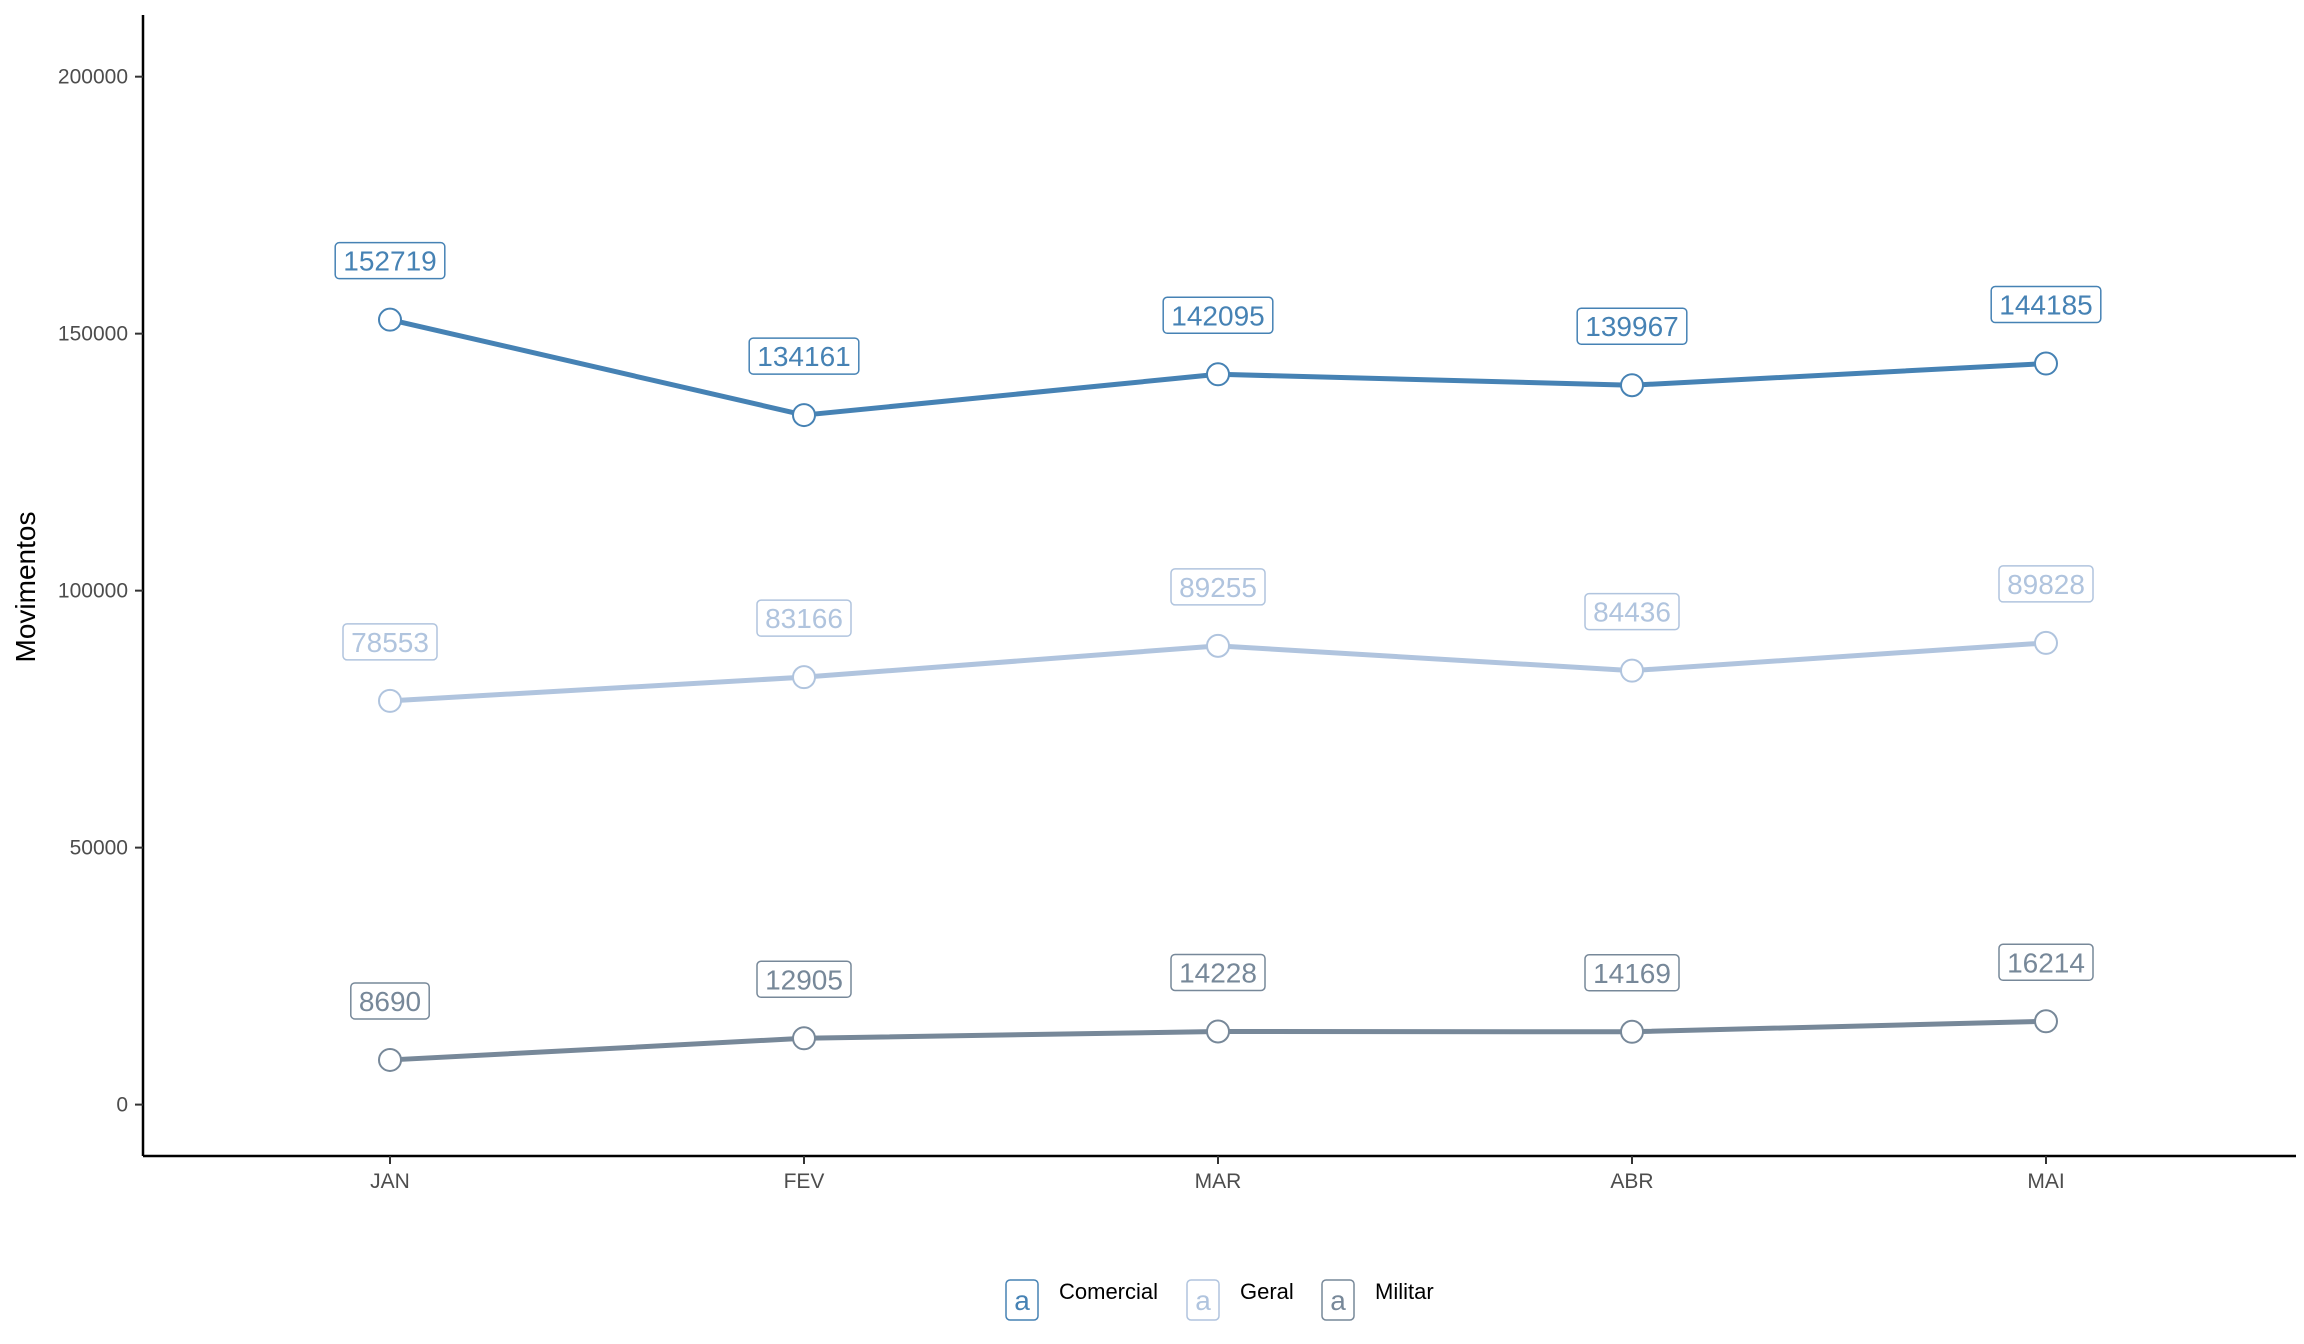  I want to click on data-label: 78553, so click(390, 642).